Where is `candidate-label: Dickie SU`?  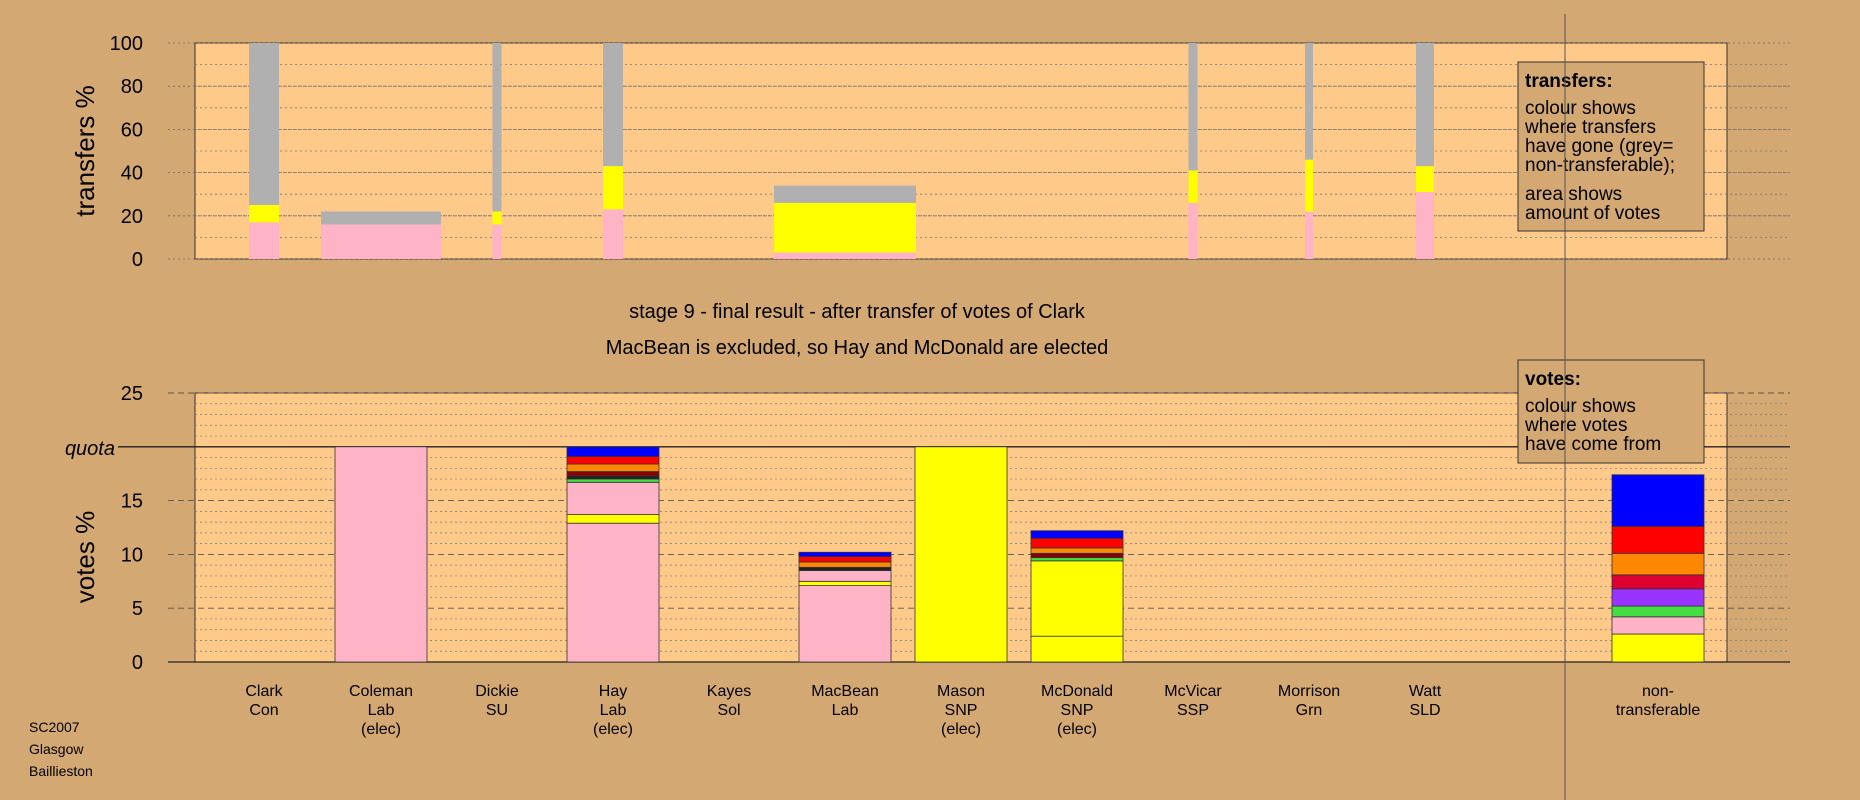
candidate-label: Dickie SU is located at coordinates (497, 701).